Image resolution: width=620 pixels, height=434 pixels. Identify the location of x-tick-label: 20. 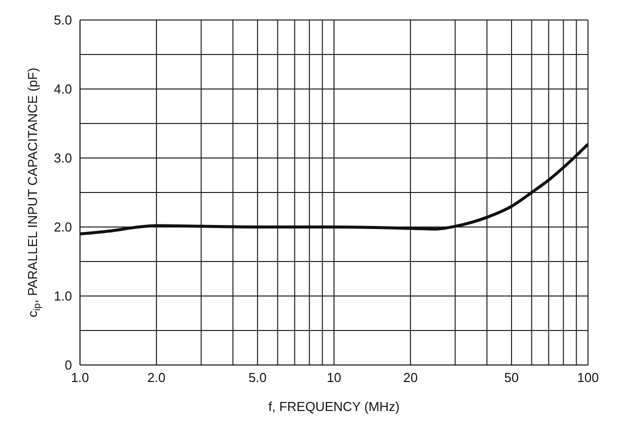
(410, 378).